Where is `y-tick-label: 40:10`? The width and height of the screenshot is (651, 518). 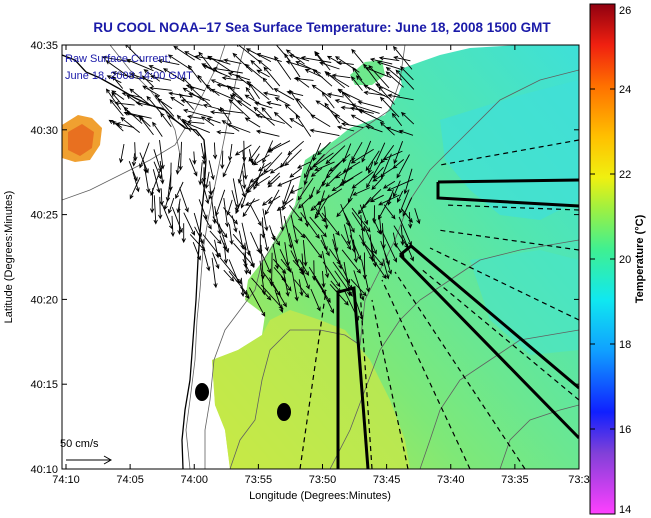
y-tick-label: 40:10 is located at coordinates (44, 470).